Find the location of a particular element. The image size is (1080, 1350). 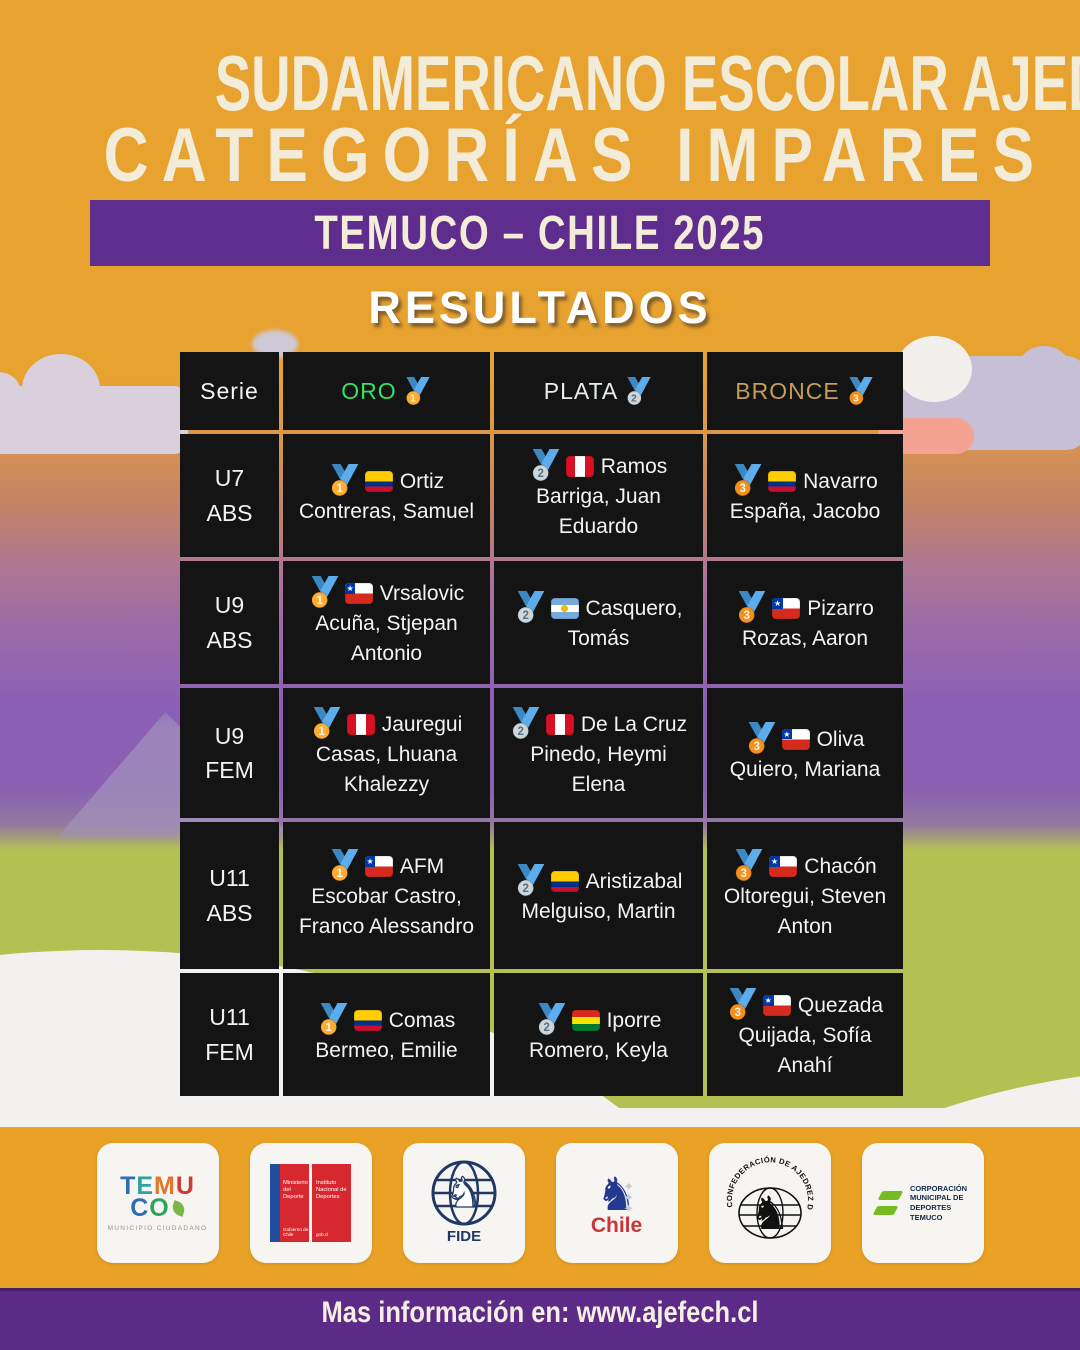

player-name: Navarro España, Jacobo is located at coordinates (805, 496).